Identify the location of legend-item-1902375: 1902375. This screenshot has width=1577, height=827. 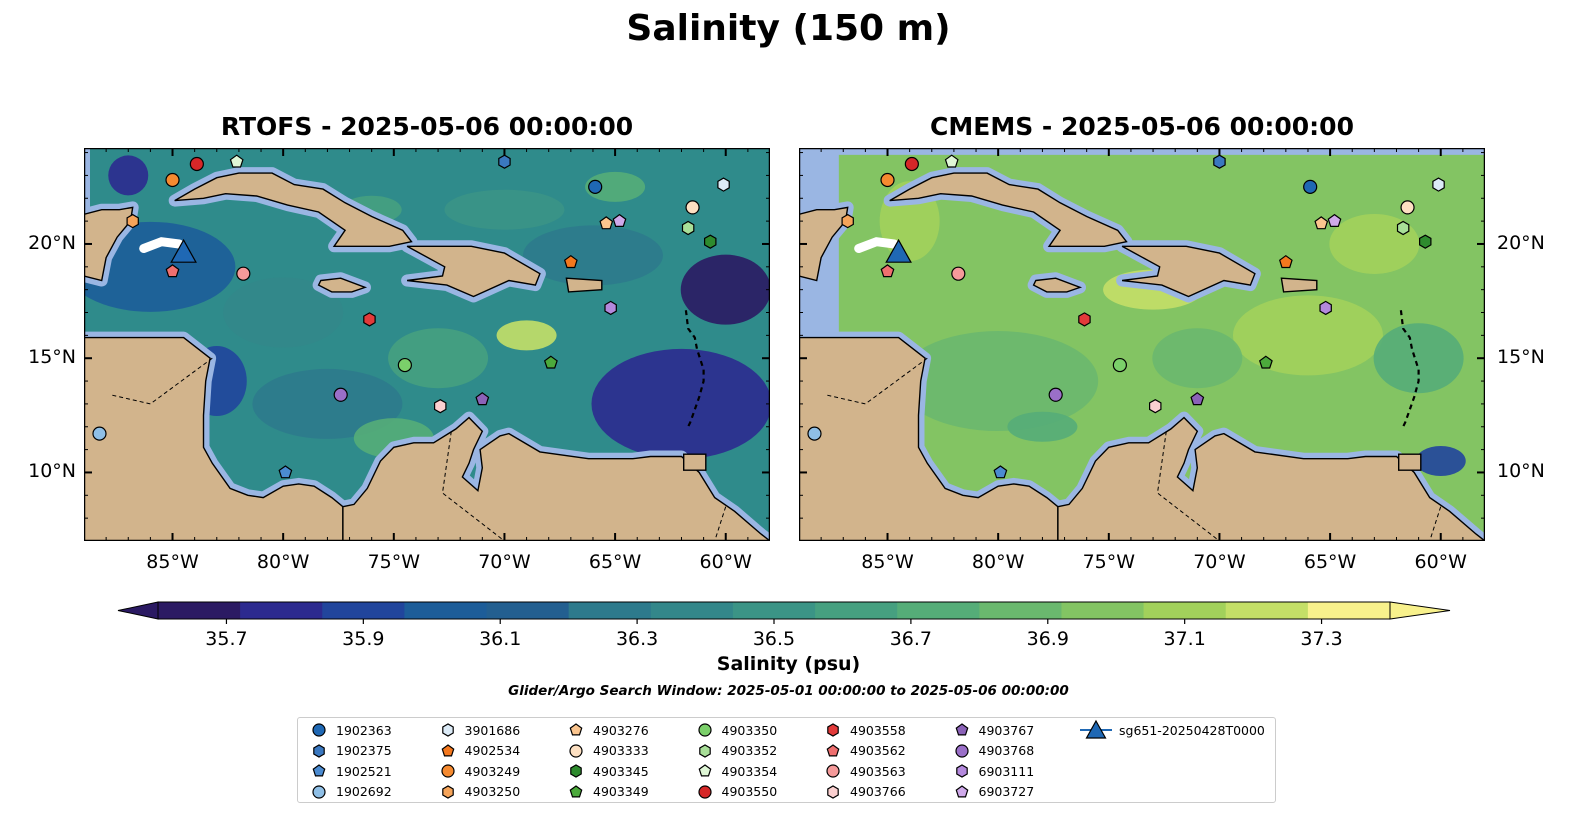
(350, 751).